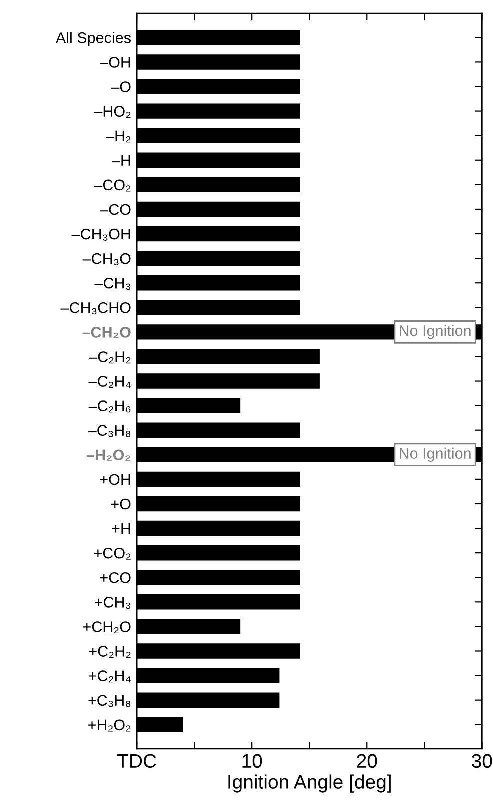 The image size is (493, 801). I want to click on y-tick-label: +C₃H₈, so click(109, 701).